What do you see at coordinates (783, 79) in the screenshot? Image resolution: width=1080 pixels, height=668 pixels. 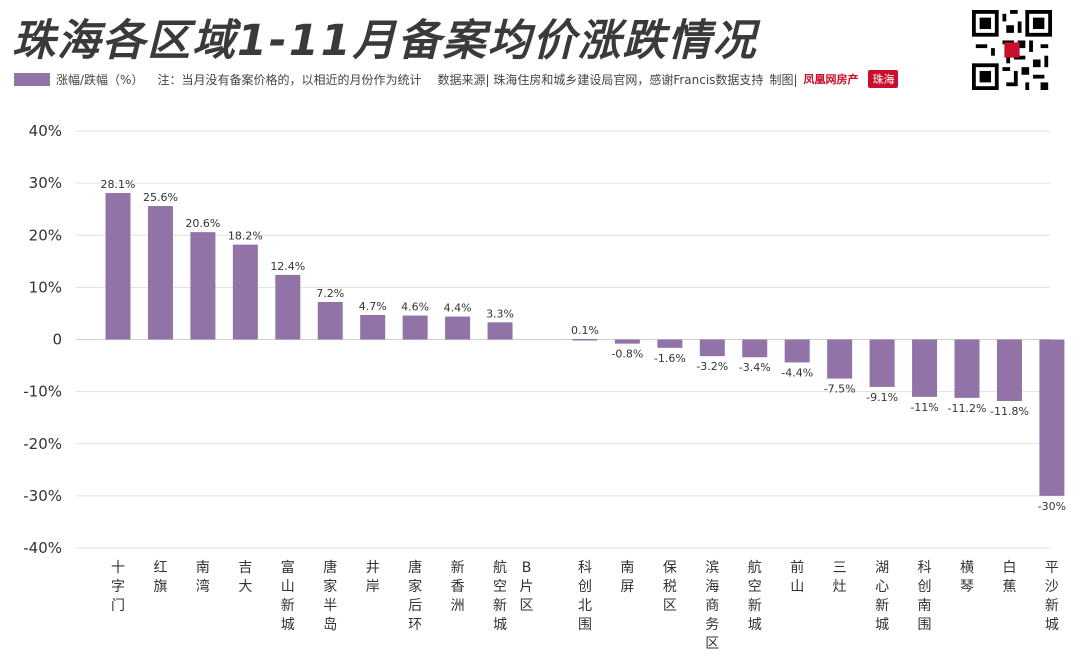 I see `made-by-text: 制图|` at bounding box center [783, 79].